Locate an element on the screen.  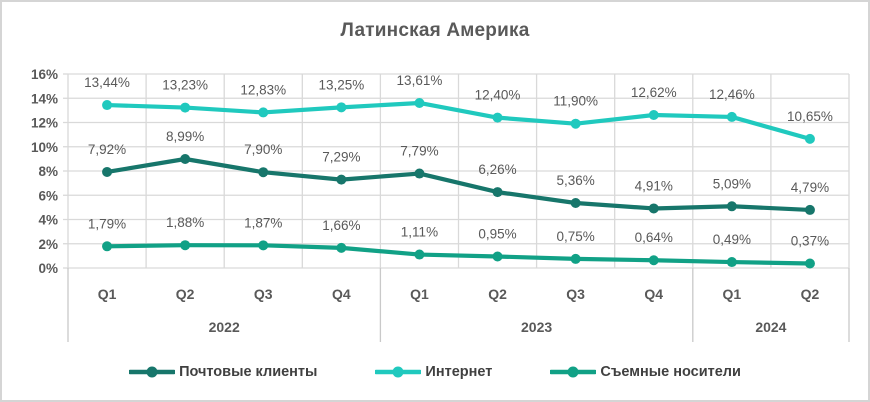
data-label-internet: 11,90% is located at coordinates (575, 101).